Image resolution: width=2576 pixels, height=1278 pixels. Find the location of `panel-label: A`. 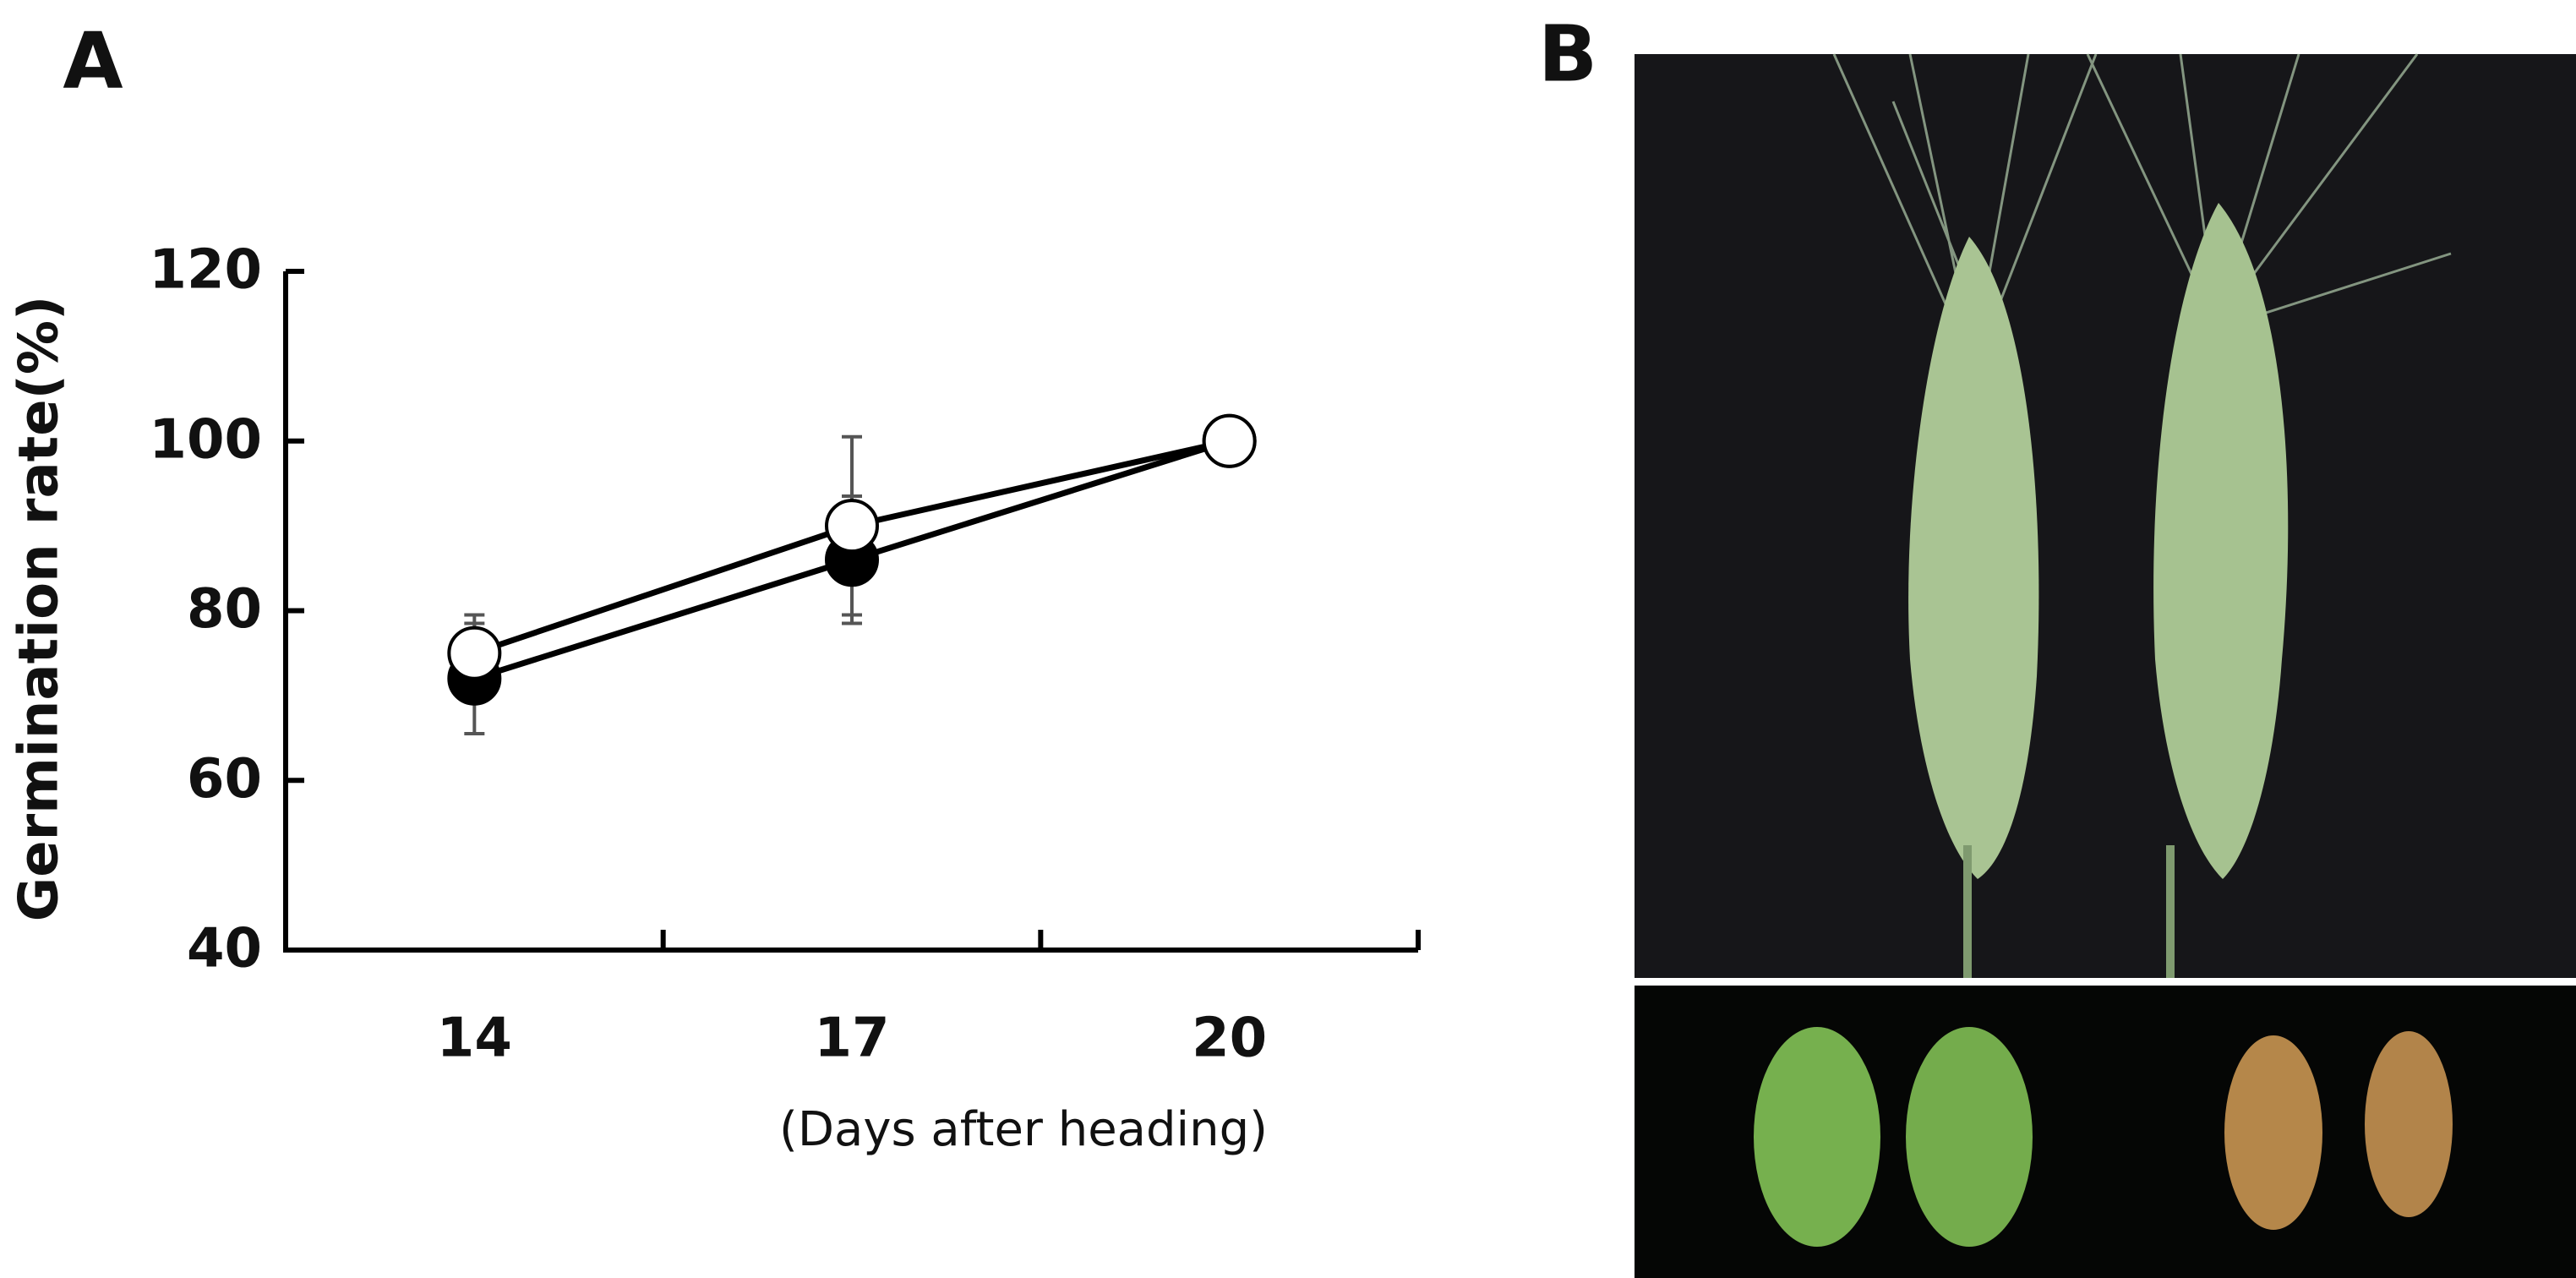

panel-label: A is located at coordinates (93, 61).